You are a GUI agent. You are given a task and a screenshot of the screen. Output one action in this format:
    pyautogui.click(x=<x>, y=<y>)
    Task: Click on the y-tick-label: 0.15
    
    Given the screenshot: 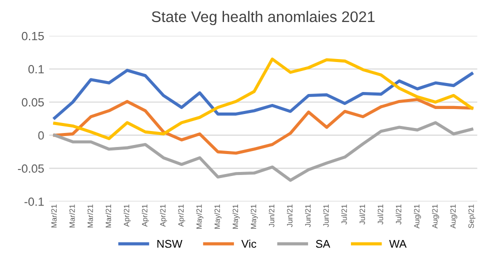 What is the action you would take?
    pyautogui.click(x=33, y=36)
    